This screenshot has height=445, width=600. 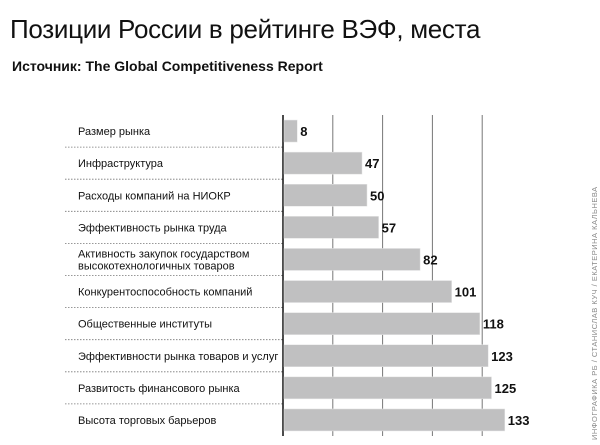 I want to click on category-label: Развитость финансового рынка, so click(x=159, y=389).